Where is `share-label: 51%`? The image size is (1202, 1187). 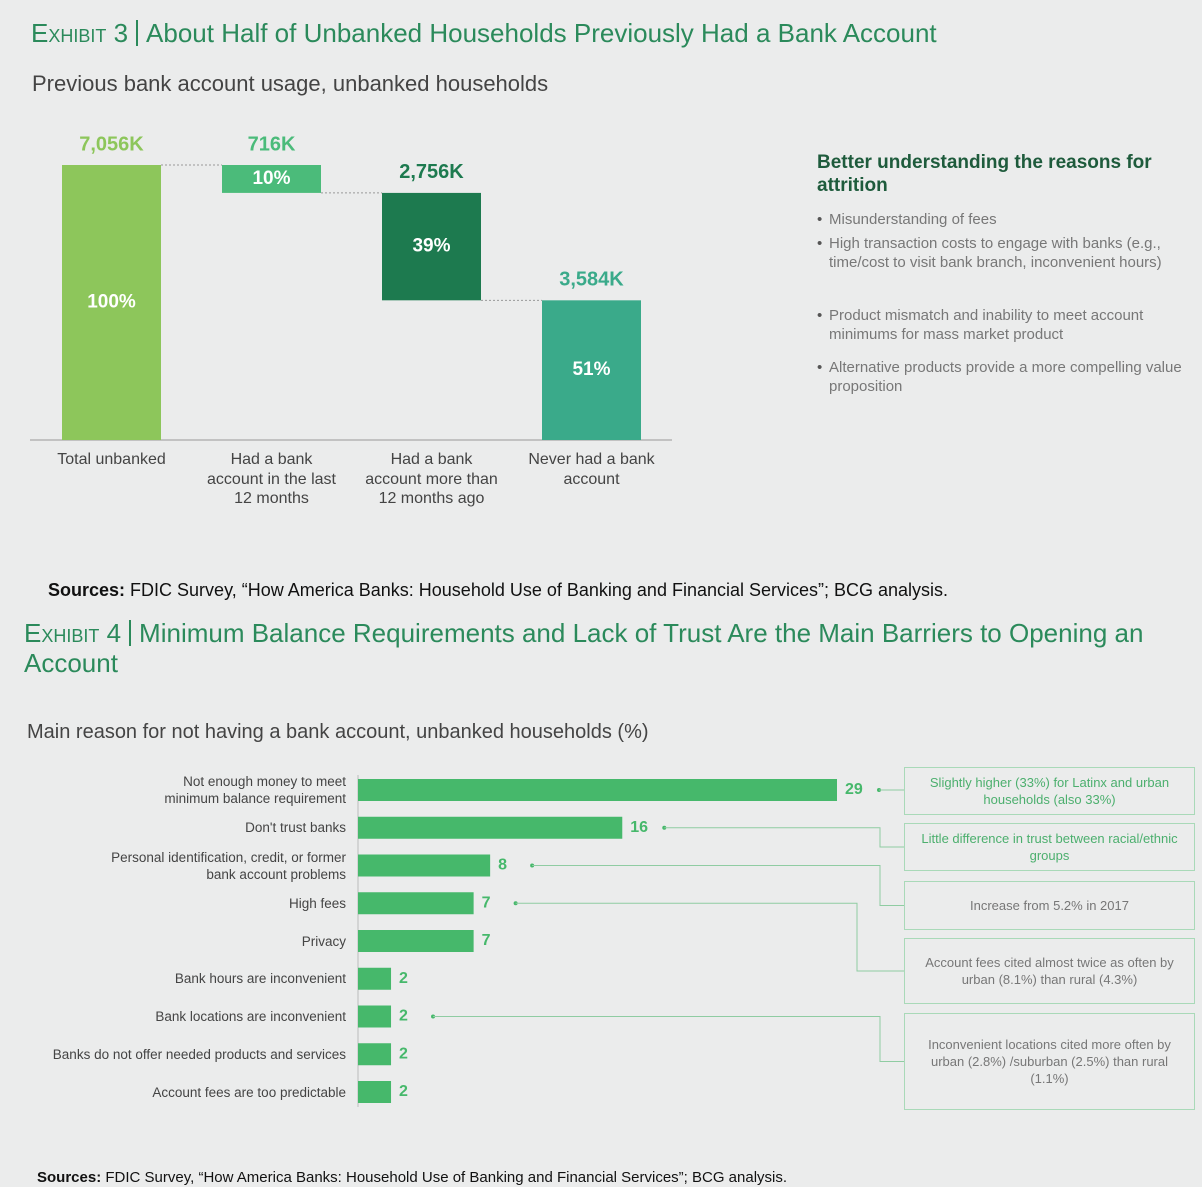
share-label: 51% is located at coordinates (591, 369).